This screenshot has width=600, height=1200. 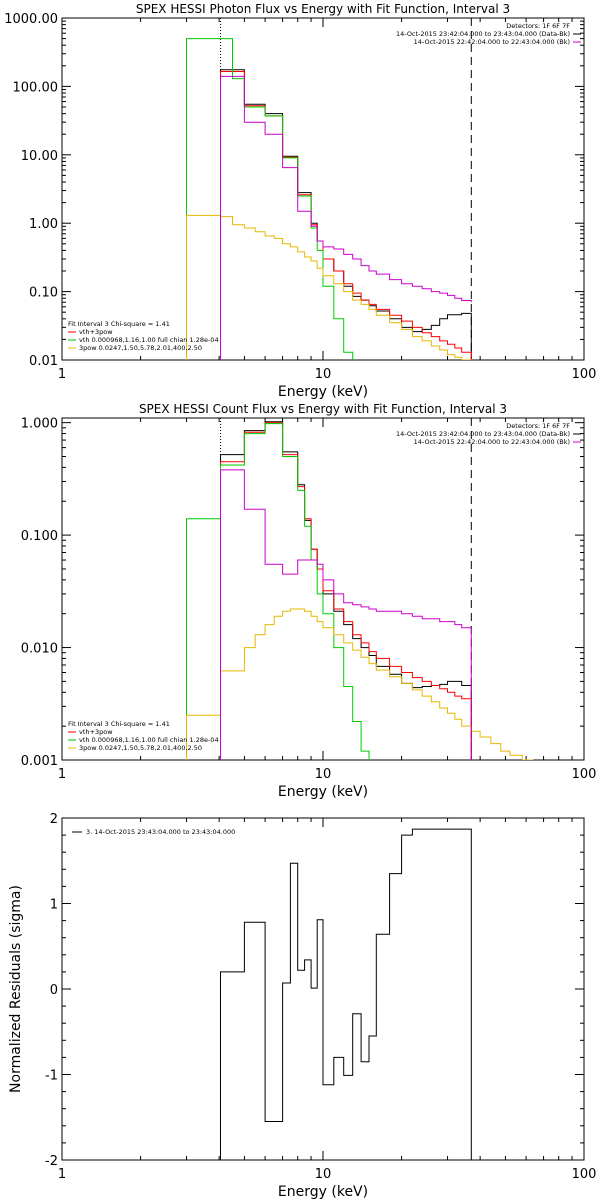 What do you see at coordinates (51, 1076) in the screenshot?
I see `y-tick-label: -1` at bounding box center [51, 1076].